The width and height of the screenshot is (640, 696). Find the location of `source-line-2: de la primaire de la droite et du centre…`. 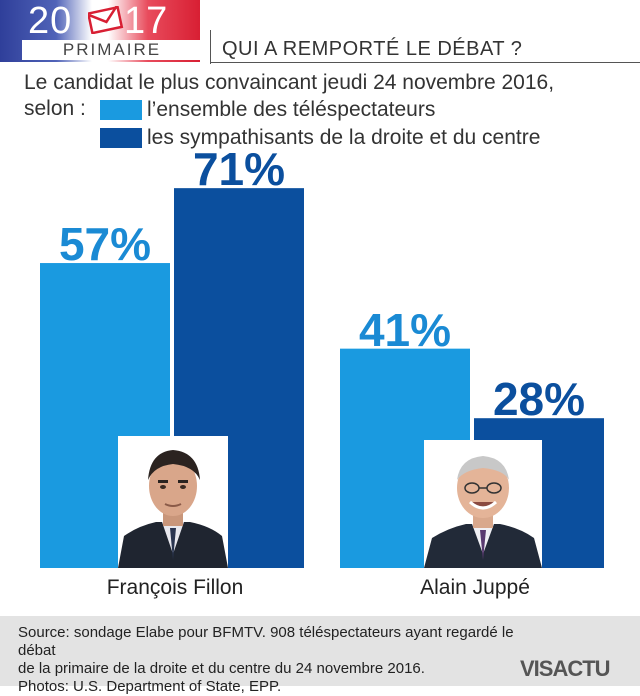

source-line-2: de la primaire de la droite et du centre… is located at coordinates (221, 668).